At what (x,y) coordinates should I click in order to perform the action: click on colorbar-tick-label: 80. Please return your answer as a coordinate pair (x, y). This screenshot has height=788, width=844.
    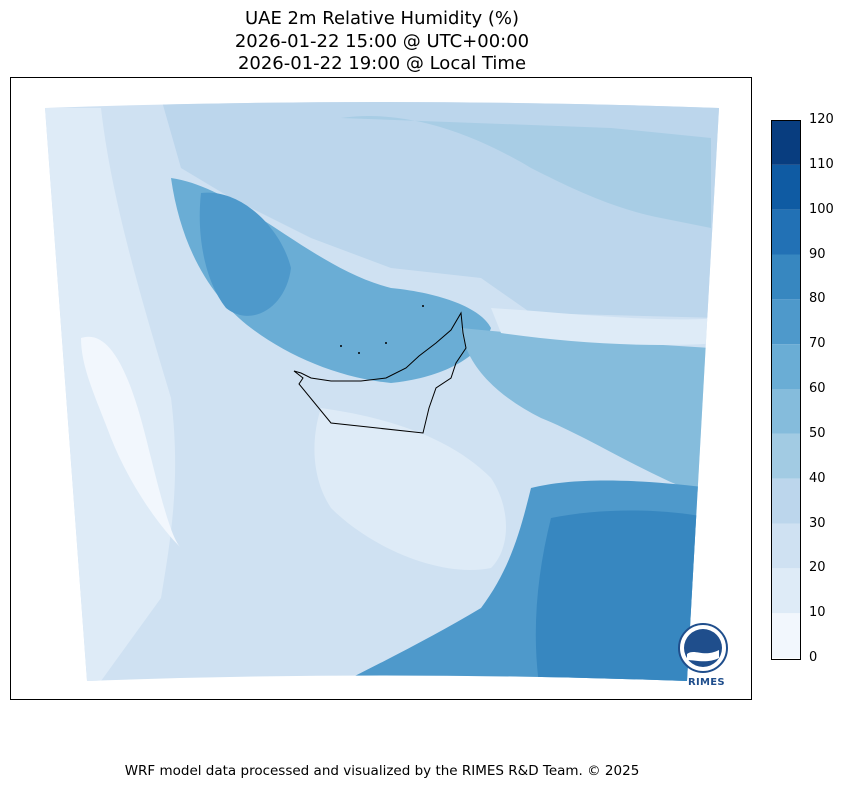
    Looking at the image, I should click on (817, 299).